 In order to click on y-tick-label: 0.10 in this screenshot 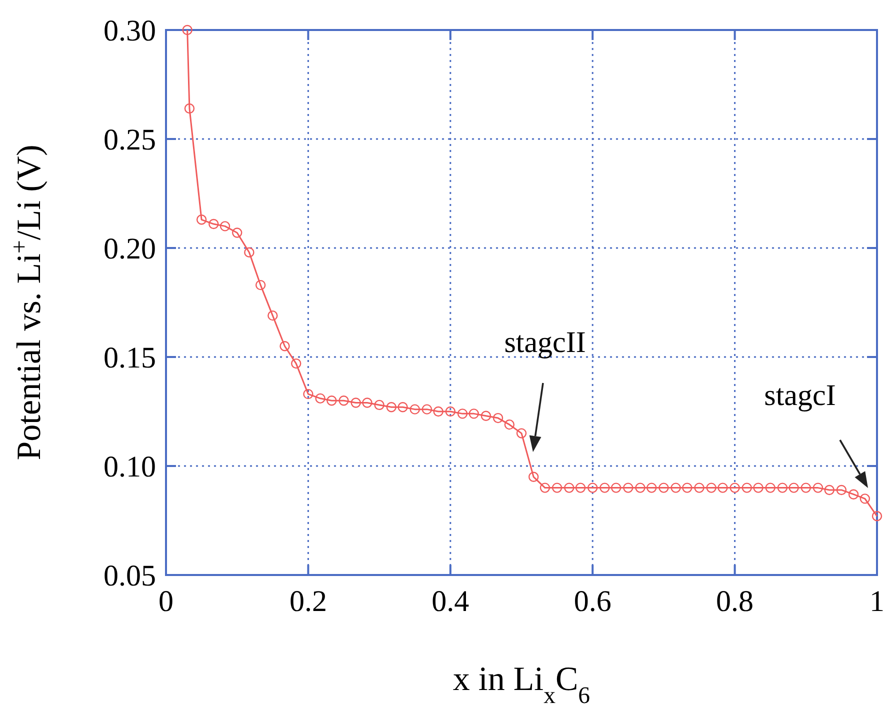, I will do `click(130, 467)`.